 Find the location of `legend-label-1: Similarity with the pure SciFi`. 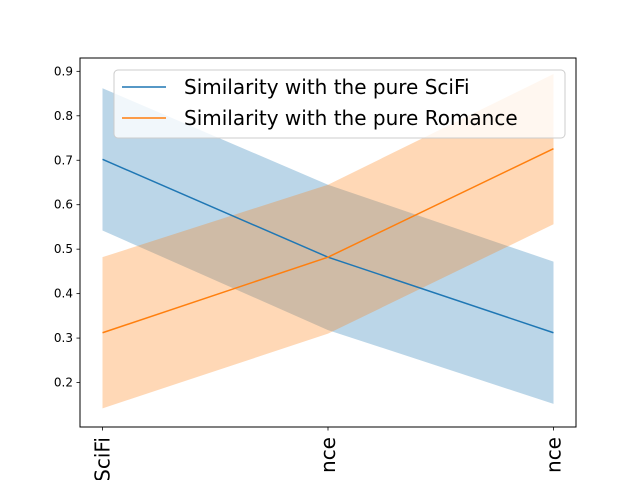

legend-label-1: Similarity with the pure SciFi is located at coordinates (327, 87).